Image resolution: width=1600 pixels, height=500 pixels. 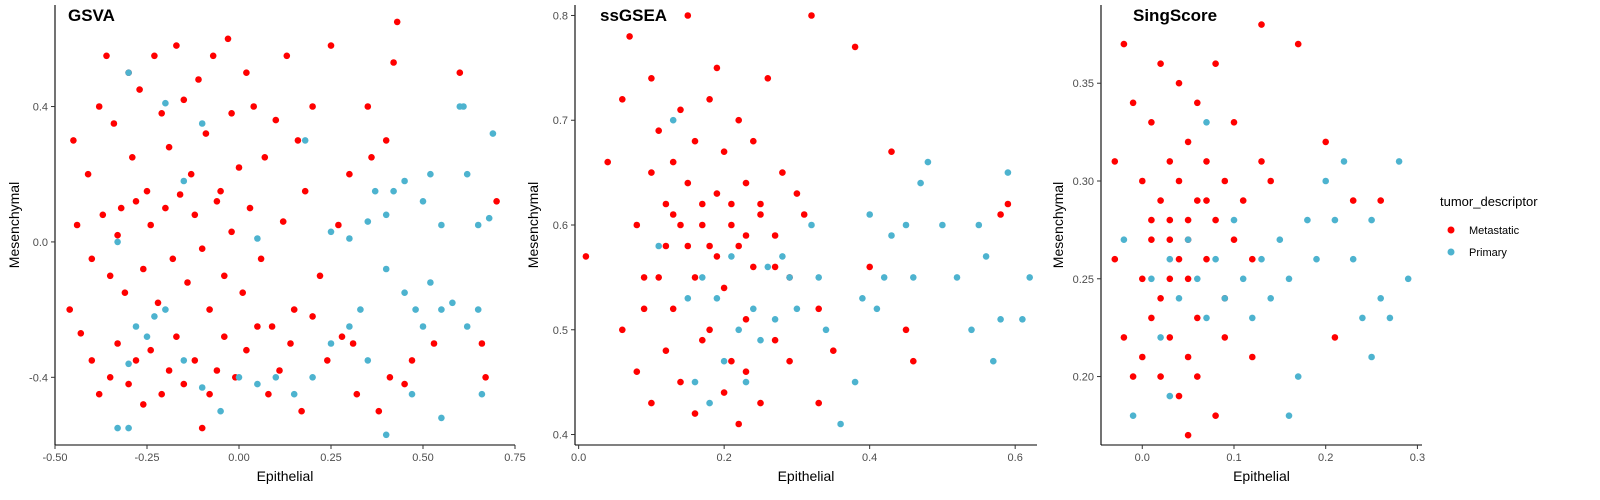 I want to click on panel-title: SingScore, so click(x=1175, y=15).